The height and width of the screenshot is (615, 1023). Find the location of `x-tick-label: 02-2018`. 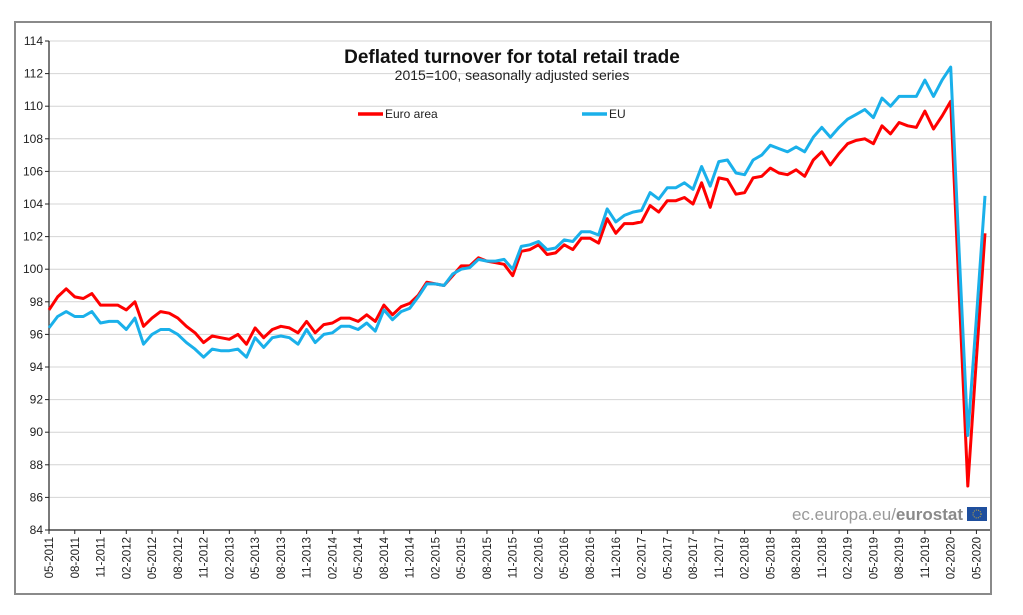

x-tick-label: 02-2018 is located at coordinates (746, 558).